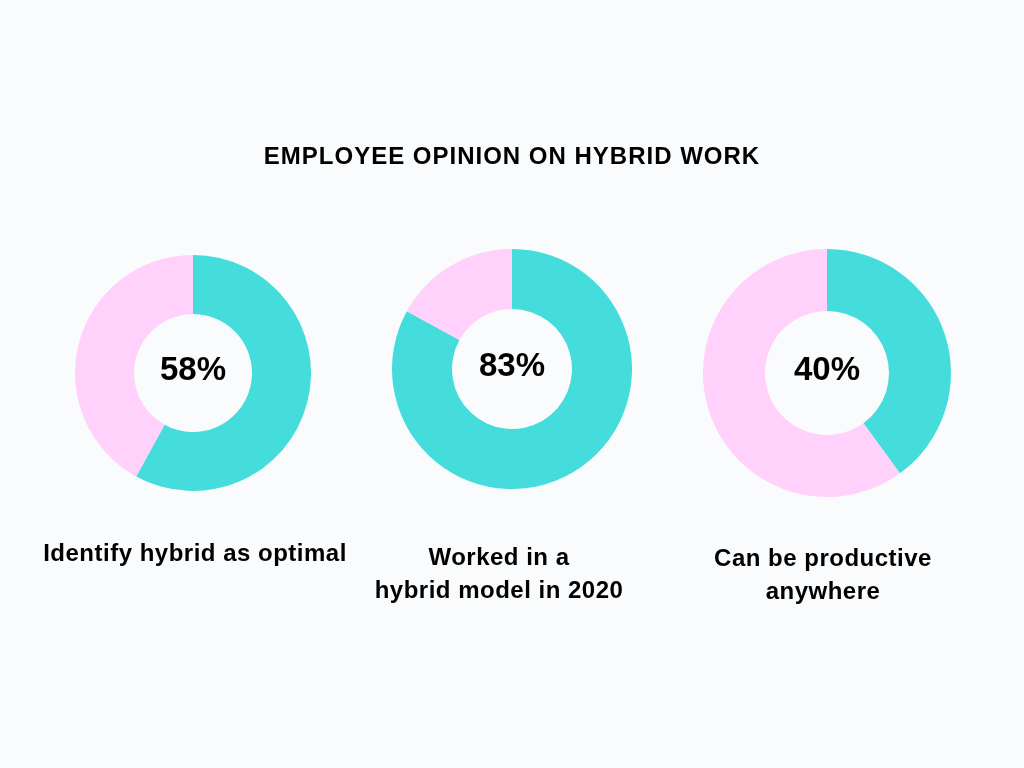 This screenshot has height=768, width=1024. I want to click on text: Identify hybrid as optimal, so click(195, 553).